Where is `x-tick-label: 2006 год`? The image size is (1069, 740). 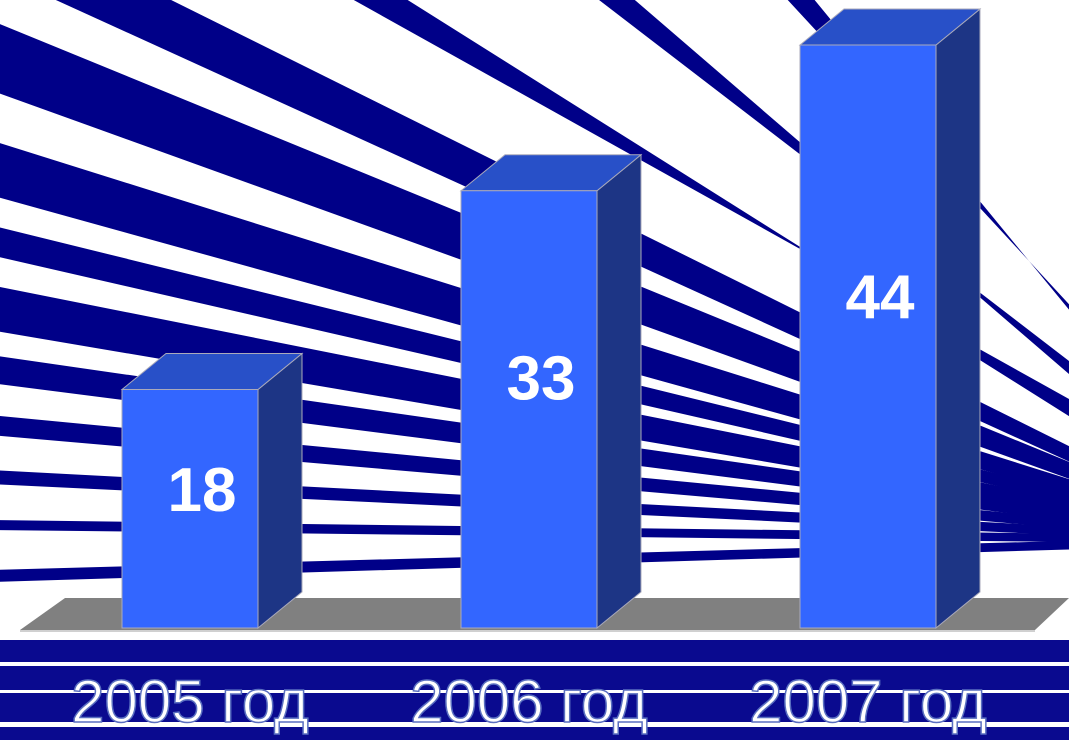 x-tick-label: 2006 год is located at coordinates (529, 701).